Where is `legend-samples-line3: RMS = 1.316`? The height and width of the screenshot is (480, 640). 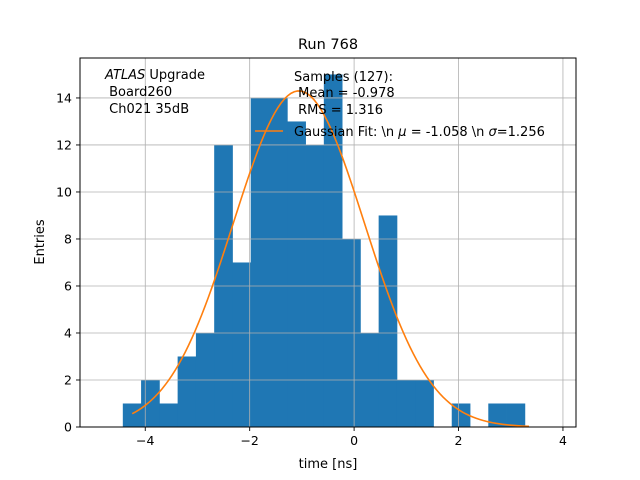
legend-samples-line3: RMS = 1.316 is located at coordinates (338, 110).